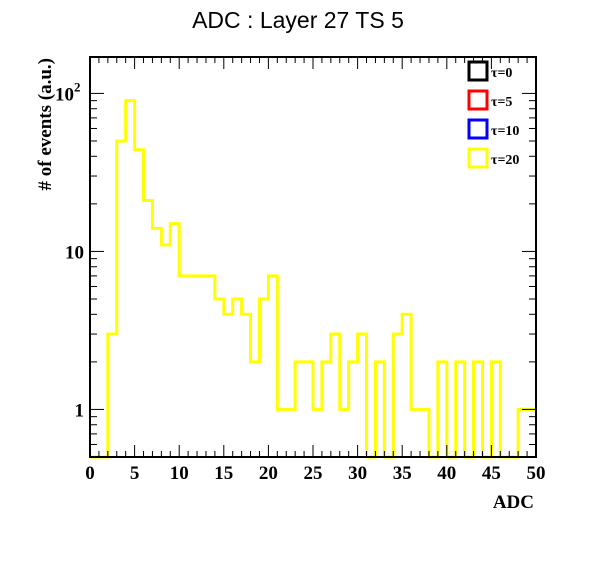 This screenshot has width=596, height=572. I want to click on x-tick-label: 30, so click(357, 473).